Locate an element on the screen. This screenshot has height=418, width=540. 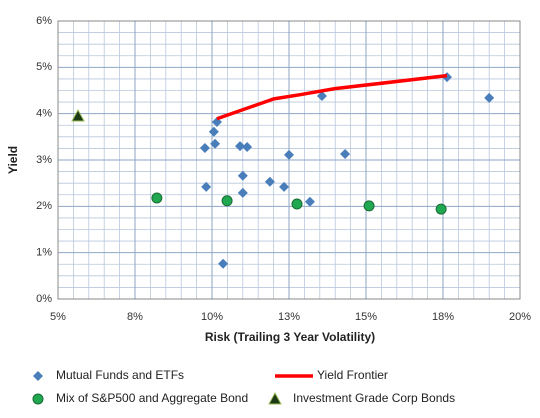
legend-text: Mix of S&P500 and Aggregate Bond is located at coordinates (152, 398).